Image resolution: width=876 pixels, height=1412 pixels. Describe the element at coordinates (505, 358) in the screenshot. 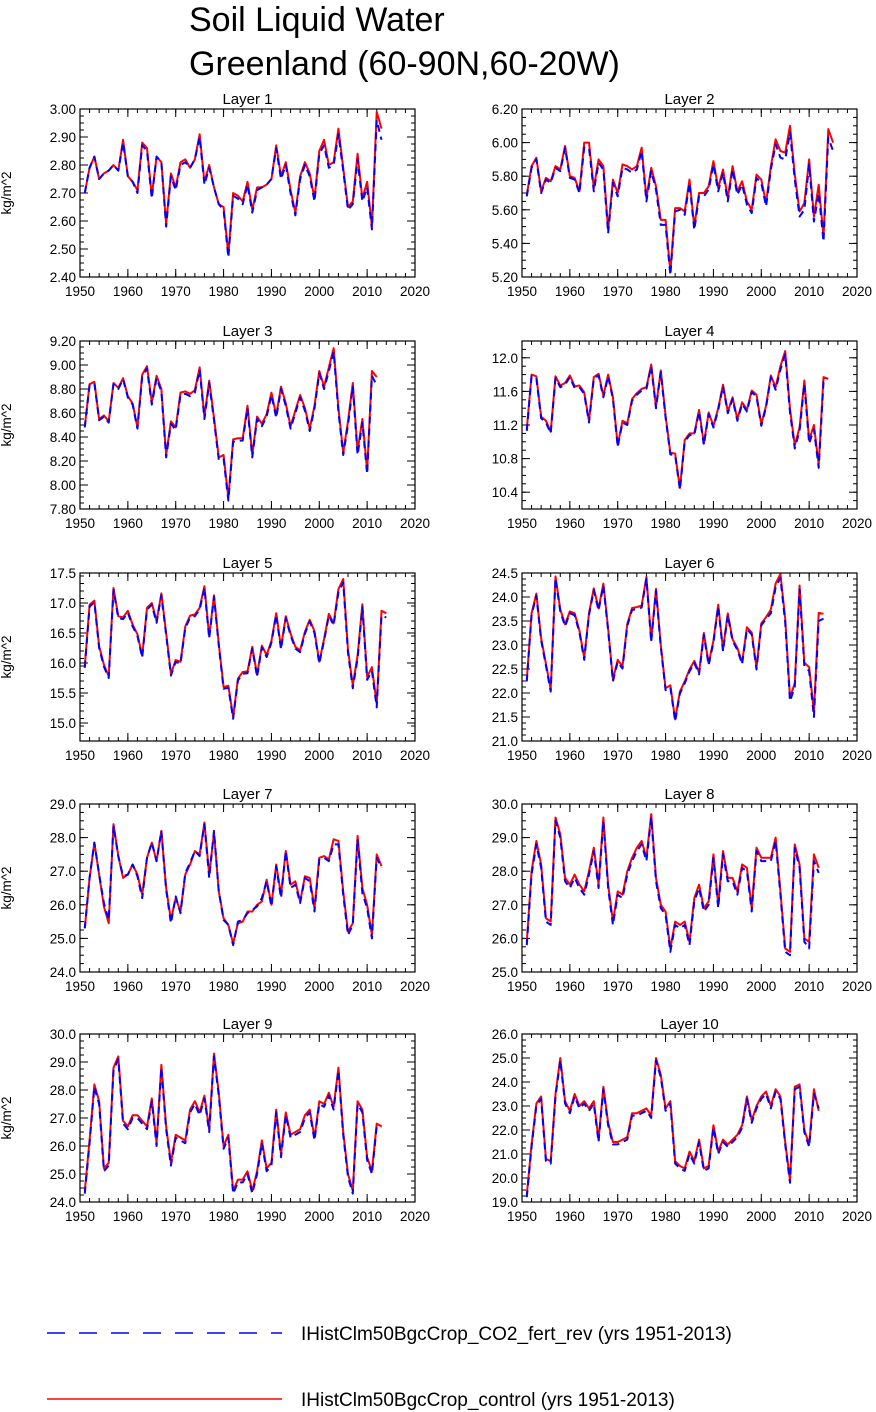

I see `y-tick-label: 12.0` at that location.